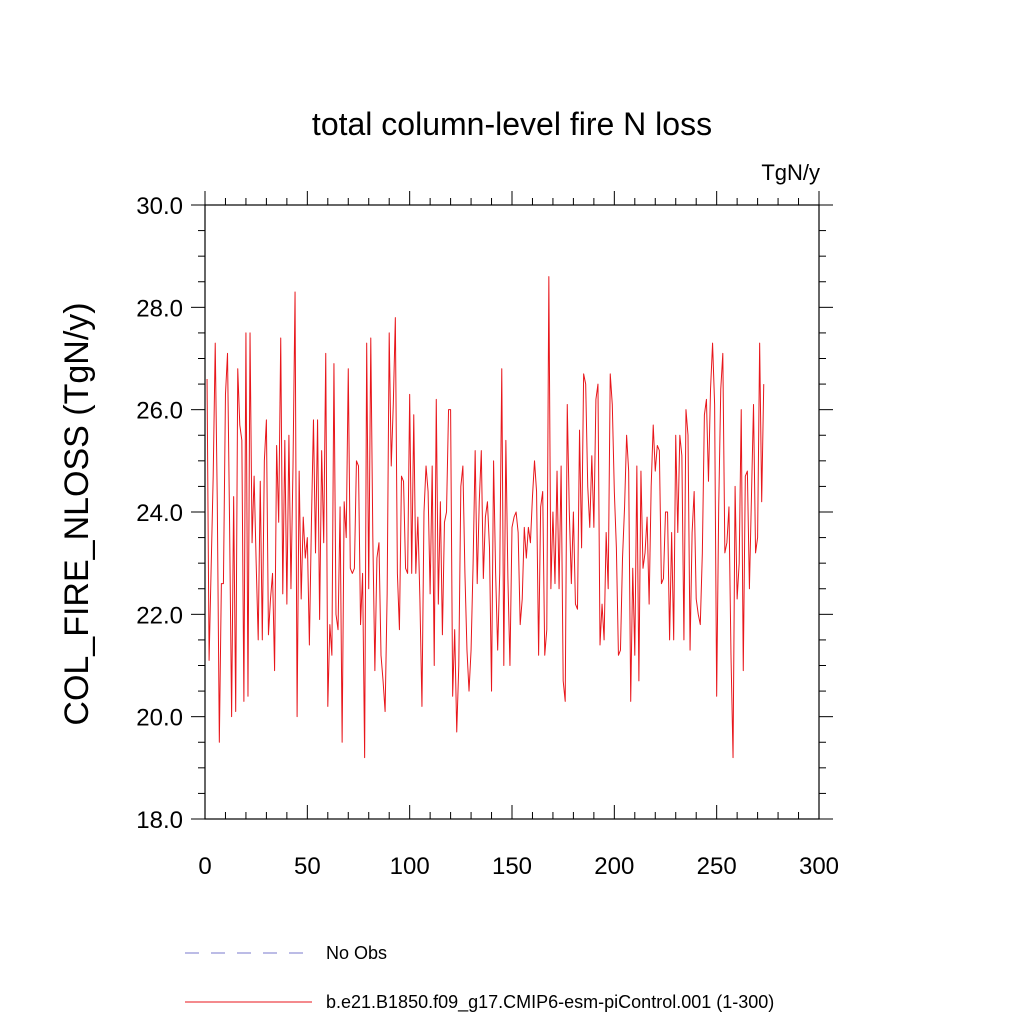 Image resolution: width=1024 pixels, height=1024 pixels. What do you see at coordinates (717, 866) in the screenshot?
I see `x-tick-label: 250` at bounding box center [717, 866].